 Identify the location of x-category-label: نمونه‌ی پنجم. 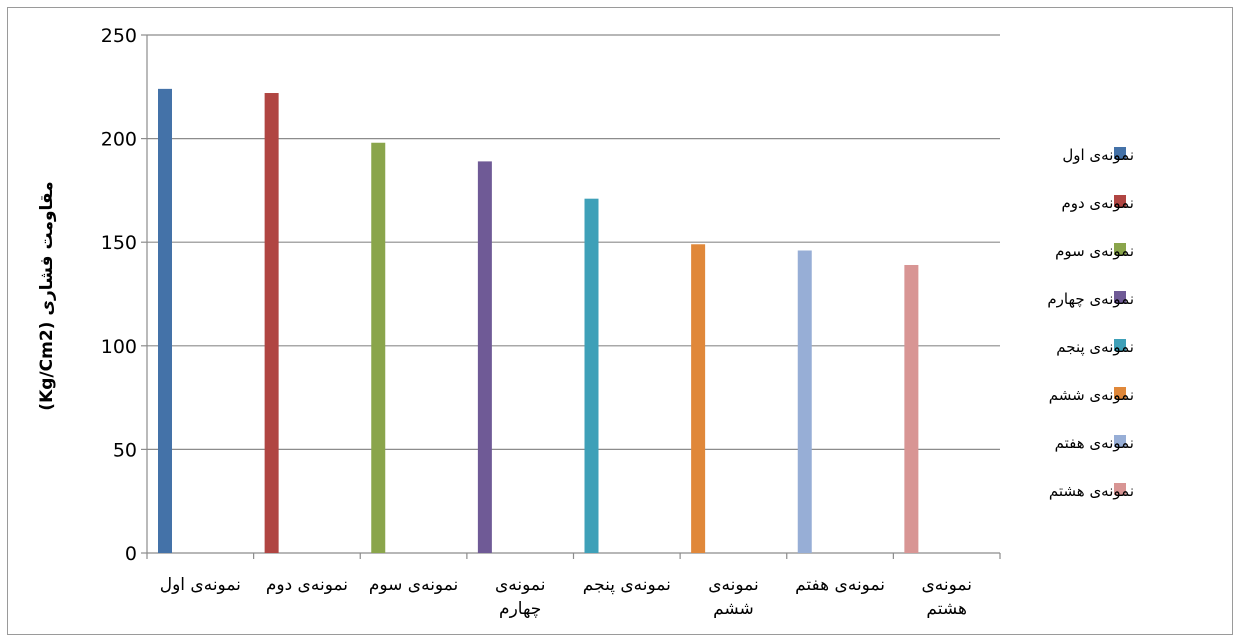
(627, 585).